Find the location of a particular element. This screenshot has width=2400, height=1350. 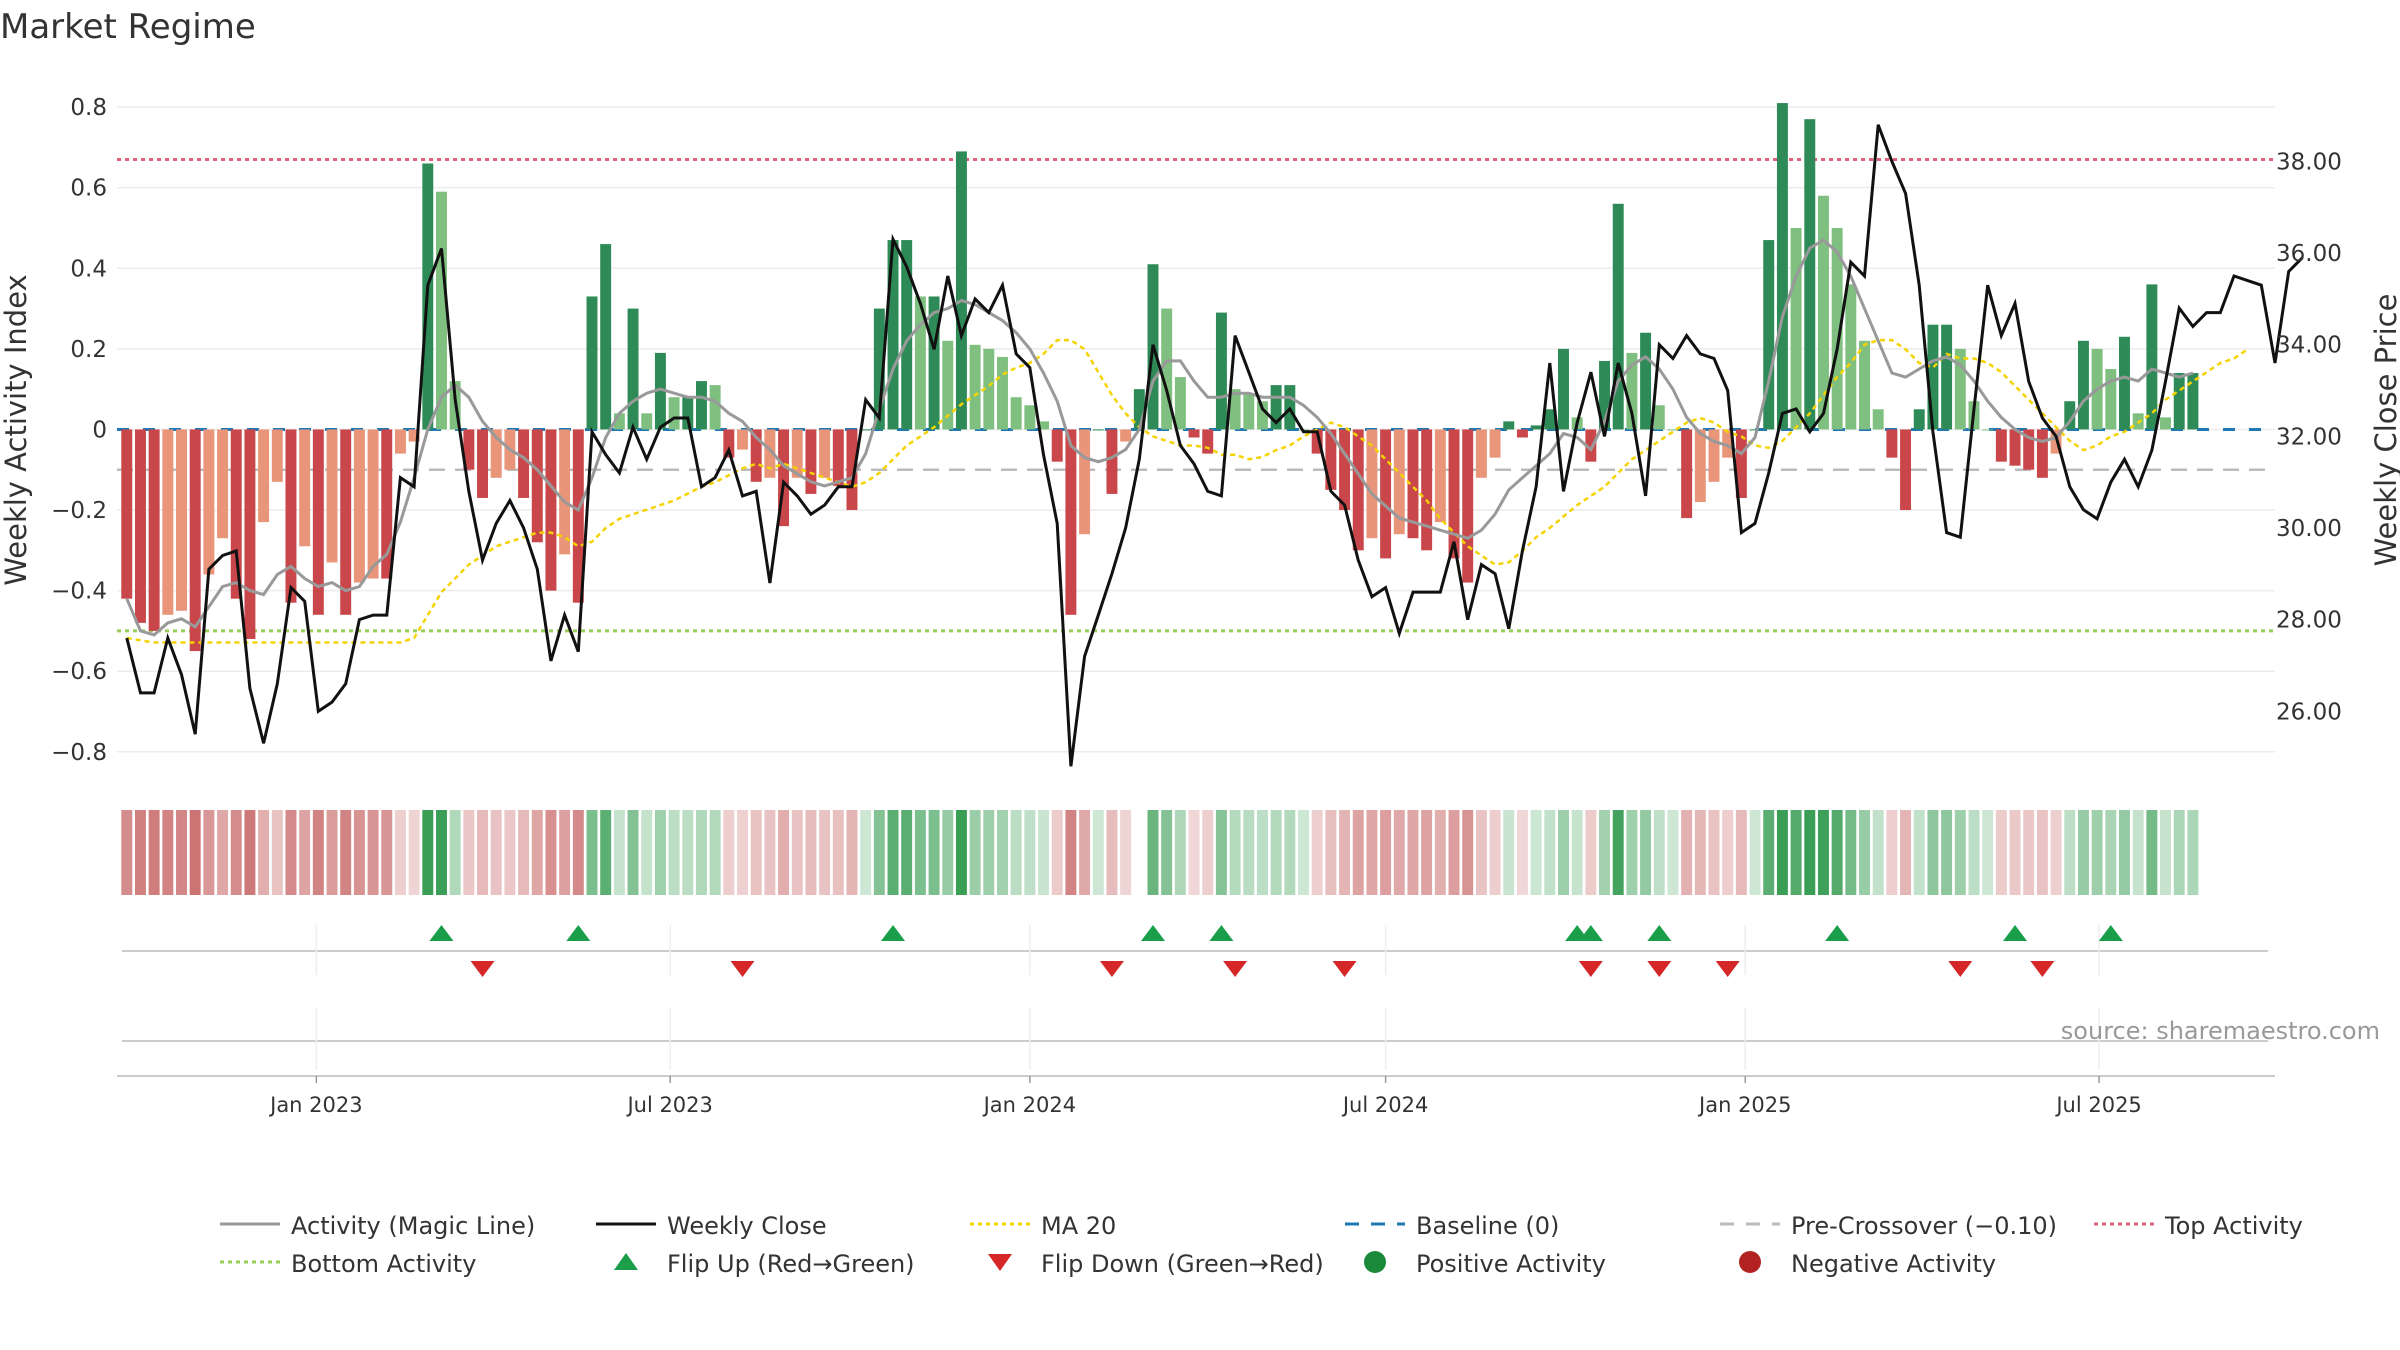

x-tick-label: Jul 2024 is located at coordinates (1384, 1105).